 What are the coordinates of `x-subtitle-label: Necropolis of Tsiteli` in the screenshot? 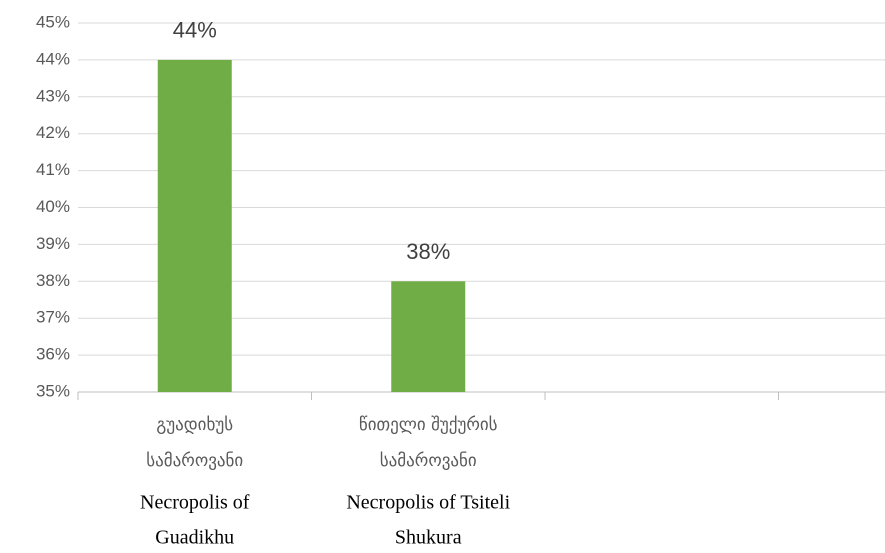 It's located at (428, 503).